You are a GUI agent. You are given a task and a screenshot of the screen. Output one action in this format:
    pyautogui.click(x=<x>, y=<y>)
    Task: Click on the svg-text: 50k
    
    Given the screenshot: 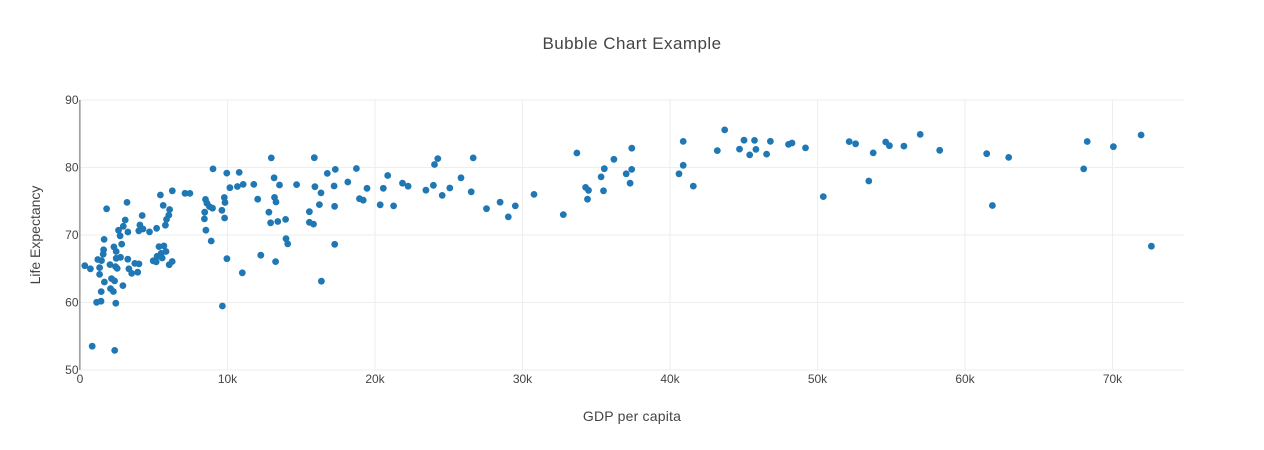 What is the action you would take?
    pyautogui.click(x=818, y=379)
    